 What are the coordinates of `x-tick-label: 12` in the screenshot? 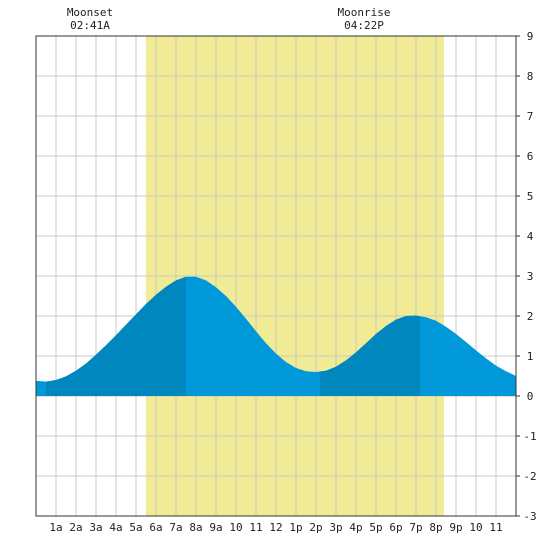 It's located at (275, 527).